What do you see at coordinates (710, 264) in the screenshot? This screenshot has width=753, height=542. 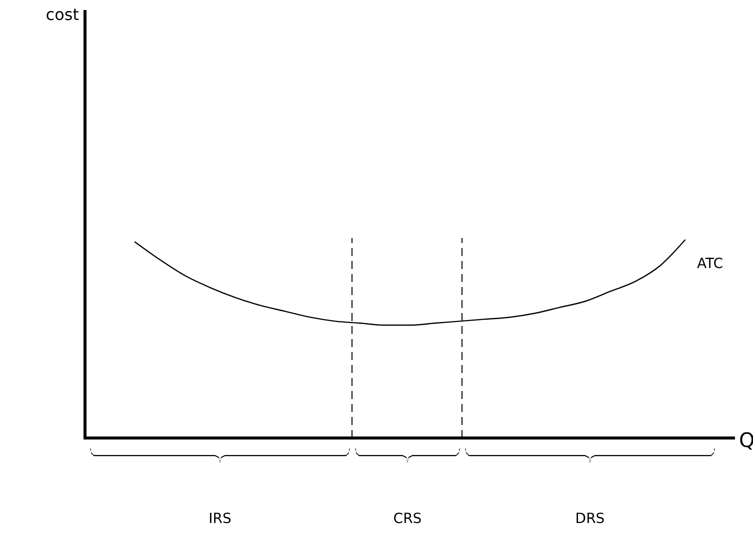 I see `series-label: ATC` at bounding box center [710, 264].